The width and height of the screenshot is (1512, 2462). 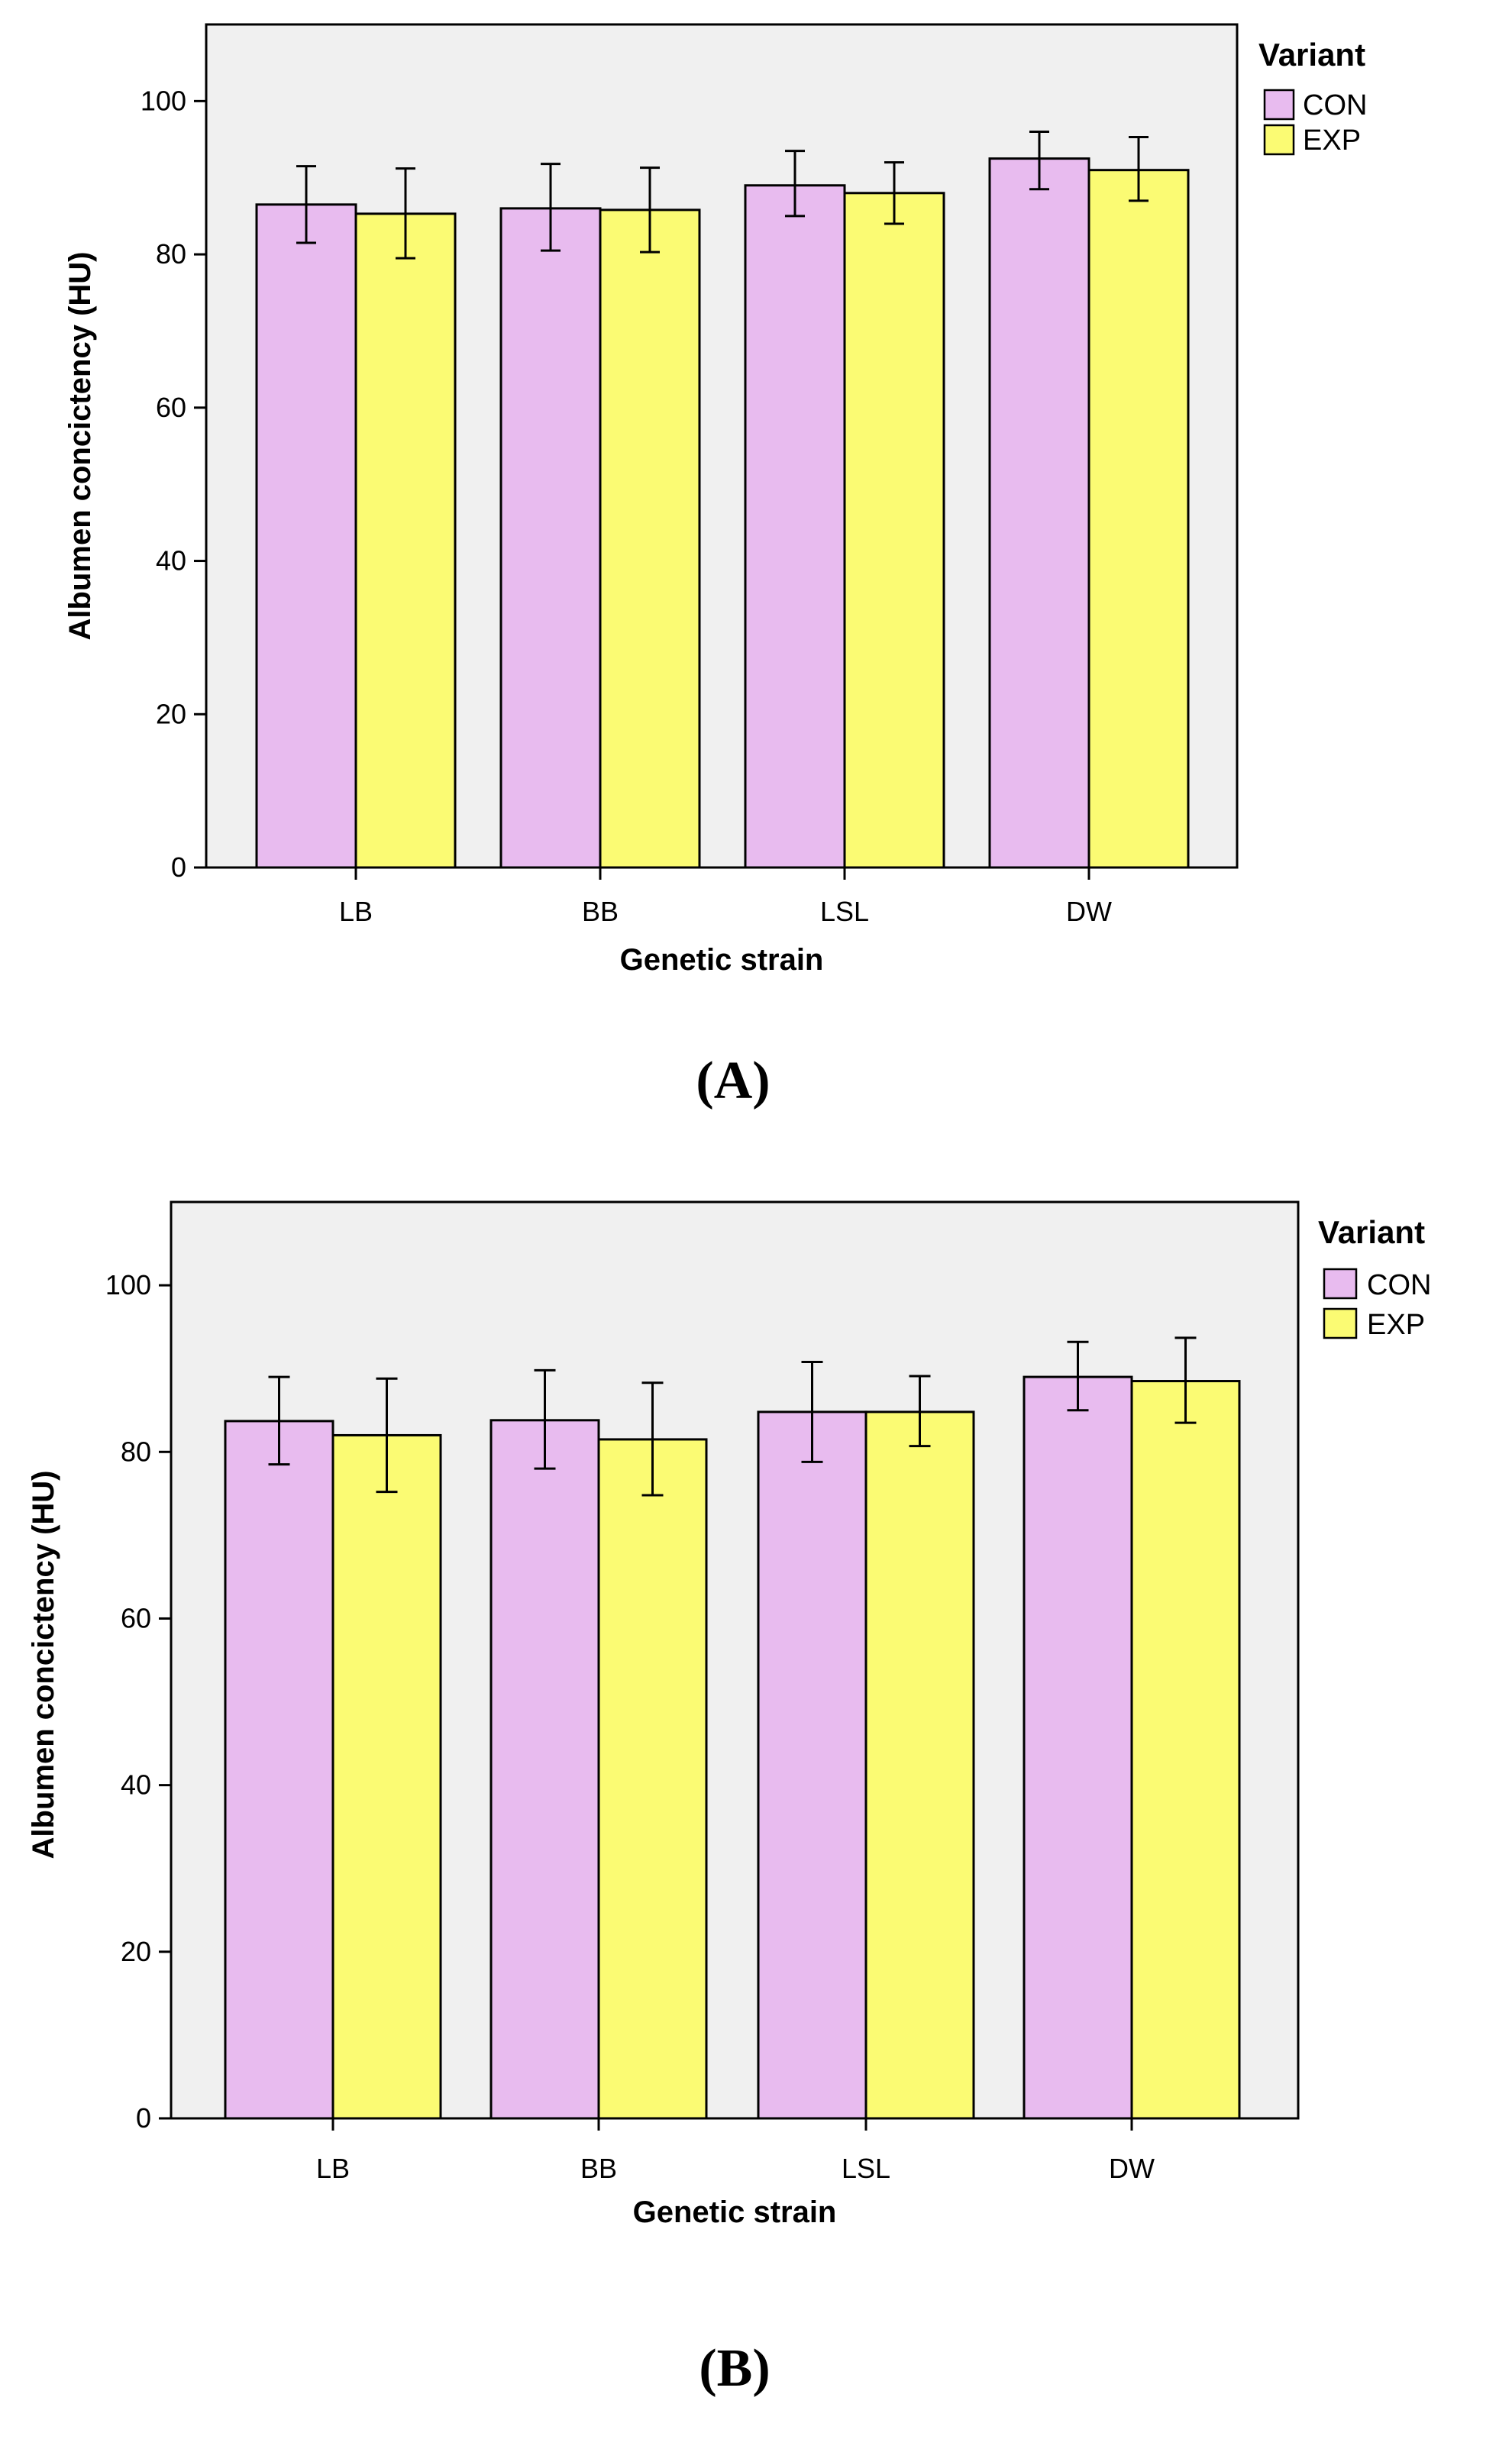 I want to click on panel-label-b: (B), so click(x=734, y=2368).